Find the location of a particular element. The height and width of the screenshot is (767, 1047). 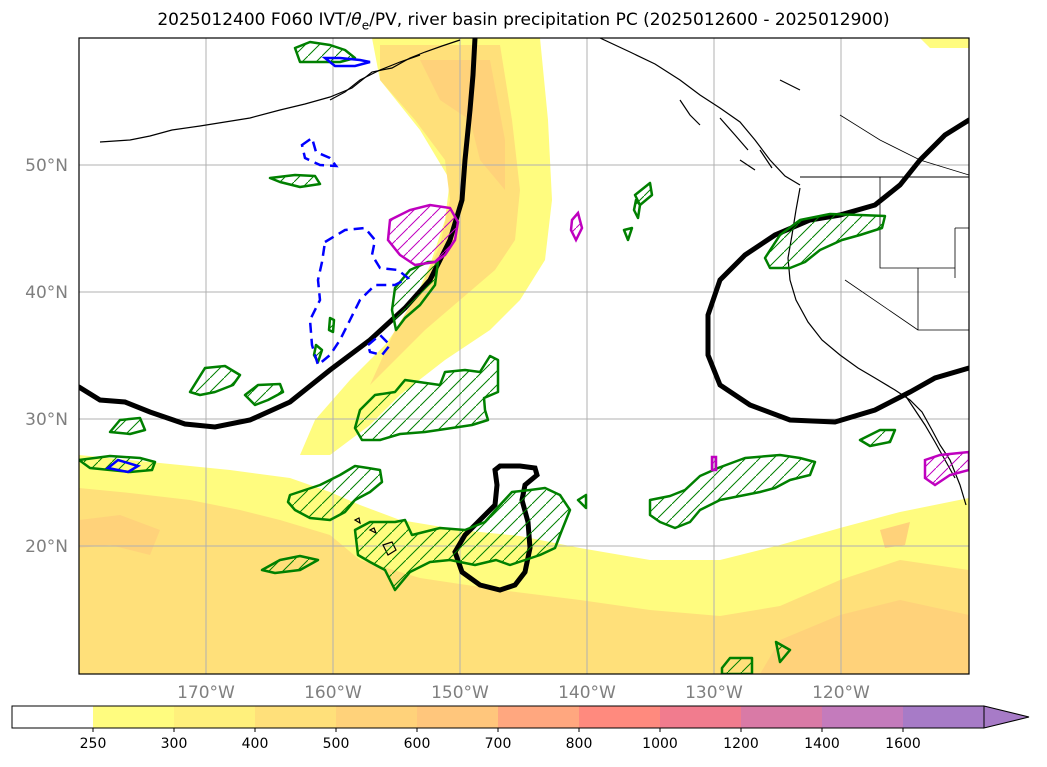

colorbar-tick-label: 1600 is located at coordinates (903, 744).